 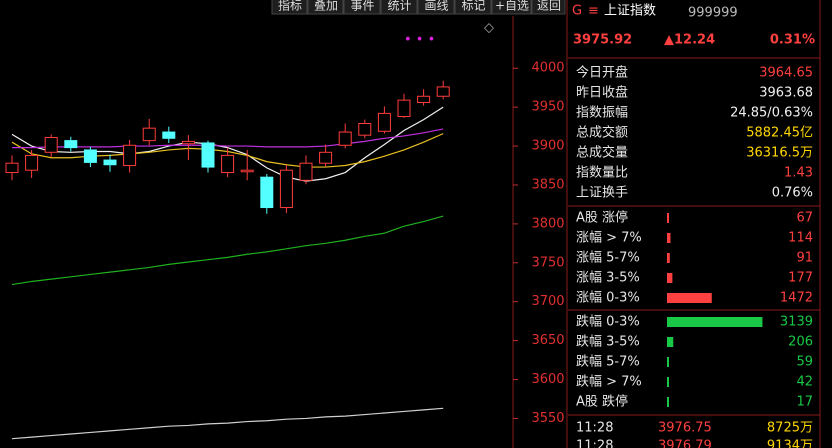 What do you see at coordinates (790, 443) in the screenshot?
I see `tick-volume: 9134万` at bounding box center [790, 443].